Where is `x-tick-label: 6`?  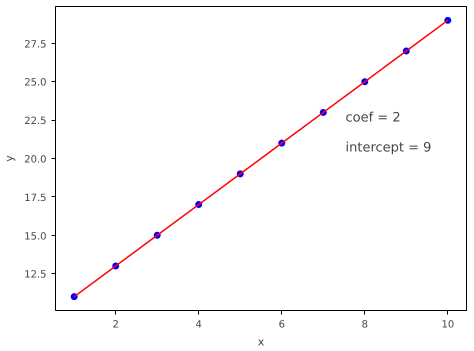
x-tick-label: 6 is located at coordinates (281, 325).